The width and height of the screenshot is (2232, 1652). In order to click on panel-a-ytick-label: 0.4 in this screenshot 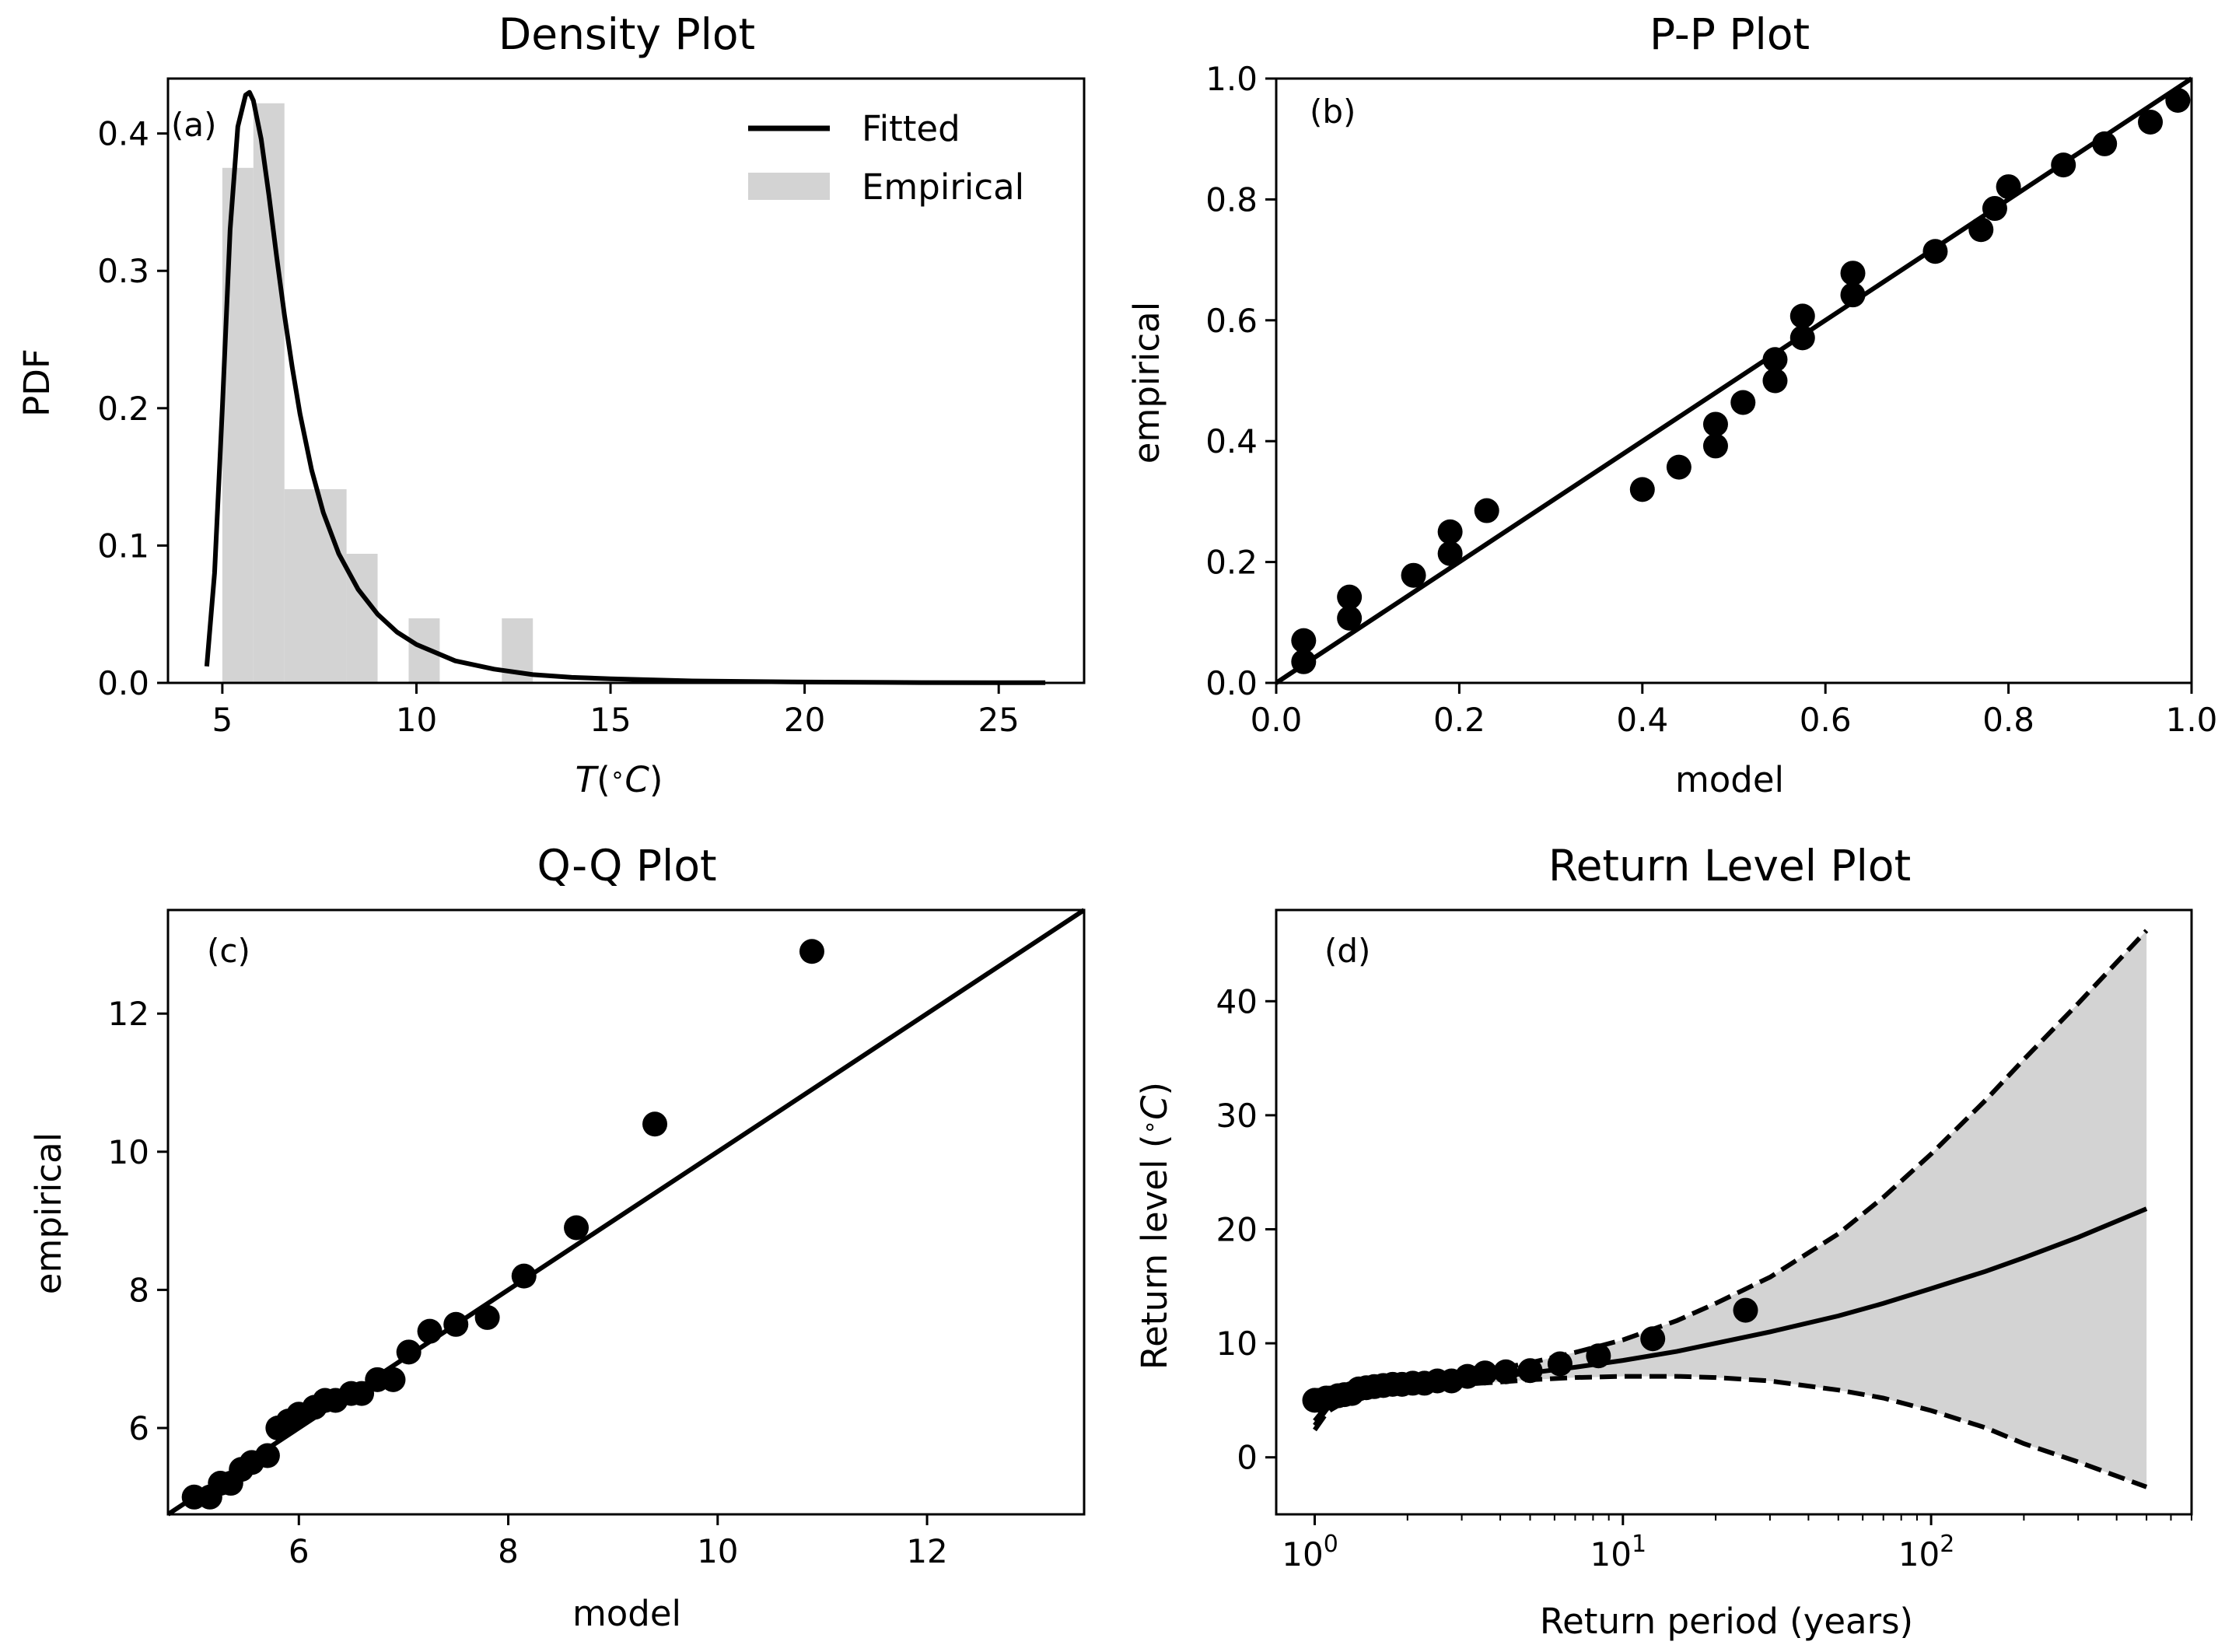, I will do `click(123, 134)`.